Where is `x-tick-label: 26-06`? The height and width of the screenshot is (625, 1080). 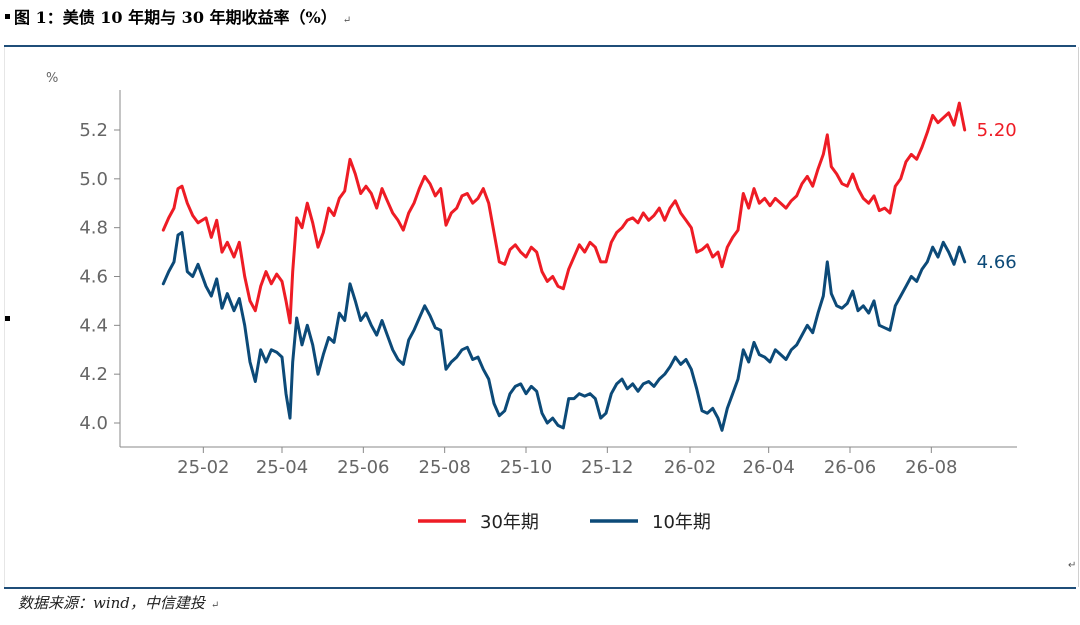 x-tick-label: 26-06 is located at coordinates (850, 467).